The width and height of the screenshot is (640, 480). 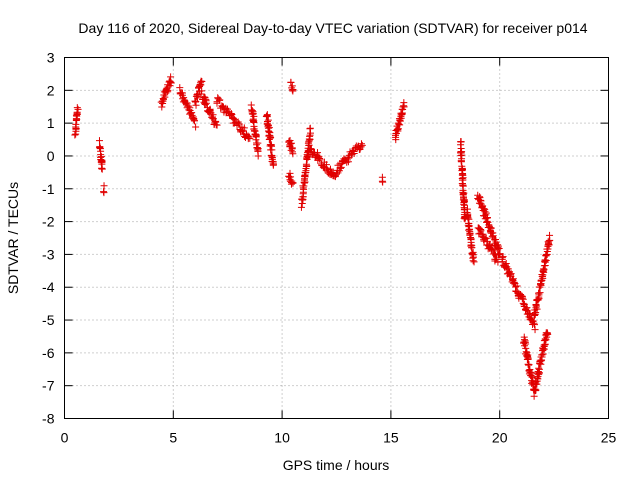 I want to click on y-tick-label: -3, so click(x=48, y=254).